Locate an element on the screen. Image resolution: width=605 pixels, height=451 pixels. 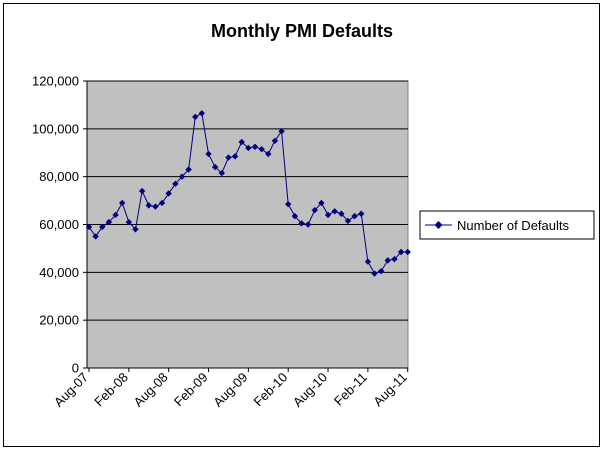
y-axis: 0 20,000 40,000 60,000 80,000 100,000 120,000 is located at coordinates (60, 225).